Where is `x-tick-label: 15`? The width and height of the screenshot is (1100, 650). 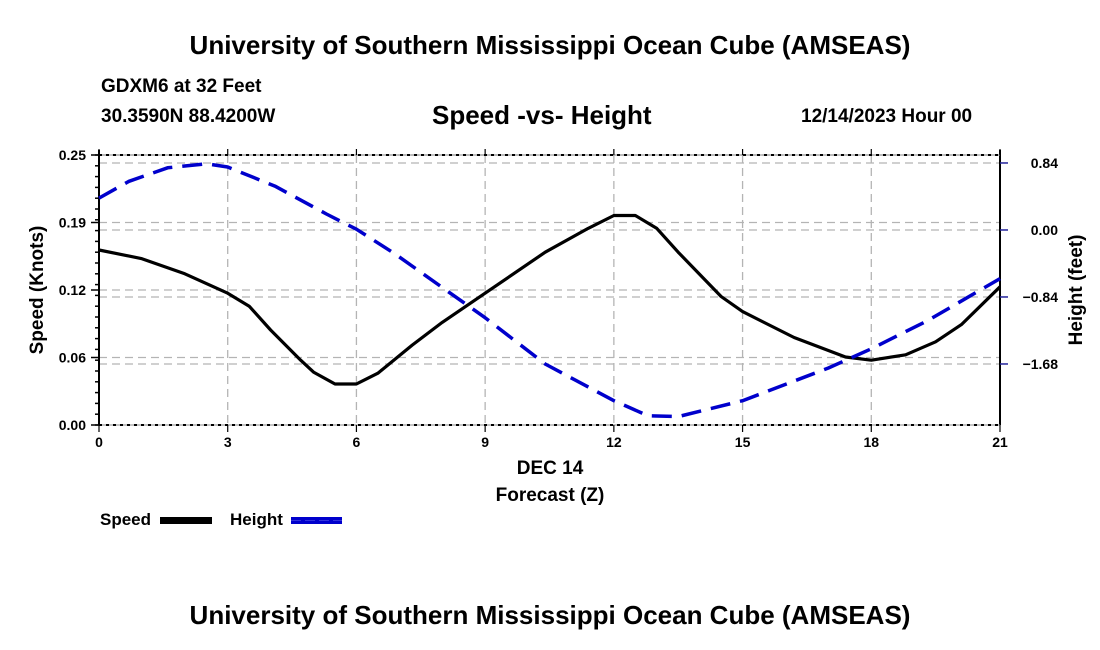
x-tick-label: 15 is located at coordinates (743, 442).